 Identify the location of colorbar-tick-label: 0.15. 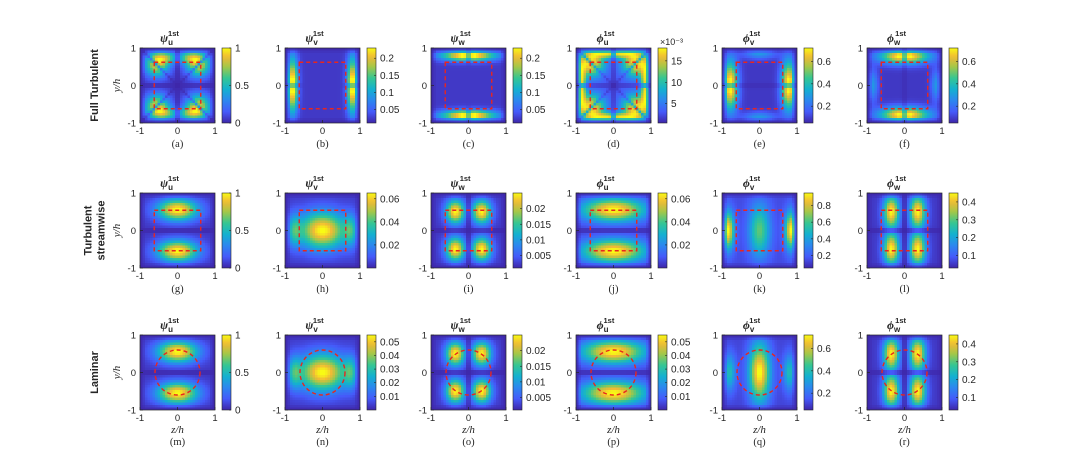
(536, 76).